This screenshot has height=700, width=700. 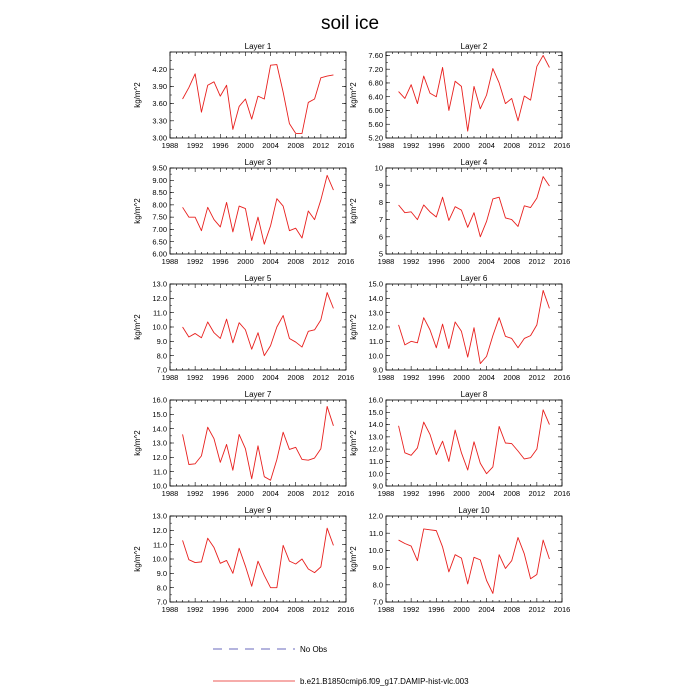 I want to click on panel-title: Layer 6, so click(x=474, y=278).